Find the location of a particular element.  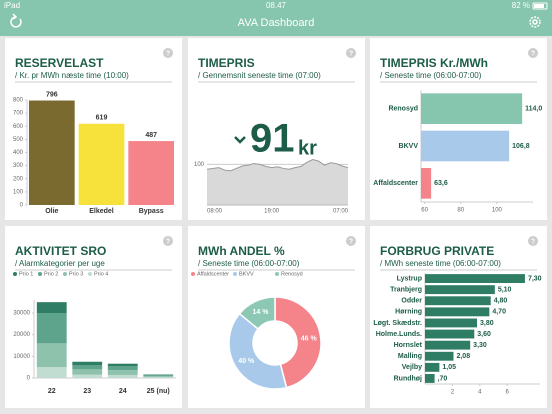

legend-label: Prio 2 is located at coordinates (51, 274).